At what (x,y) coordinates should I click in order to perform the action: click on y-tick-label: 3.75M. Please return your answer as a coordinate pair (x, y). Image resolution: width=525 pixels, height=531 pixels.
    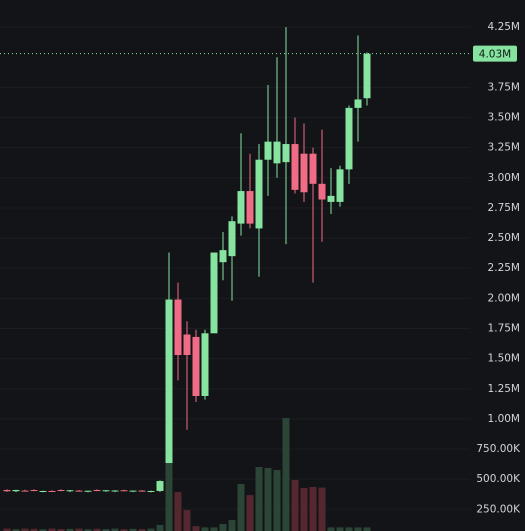
    Looking at the image, I should click on (504, 87).